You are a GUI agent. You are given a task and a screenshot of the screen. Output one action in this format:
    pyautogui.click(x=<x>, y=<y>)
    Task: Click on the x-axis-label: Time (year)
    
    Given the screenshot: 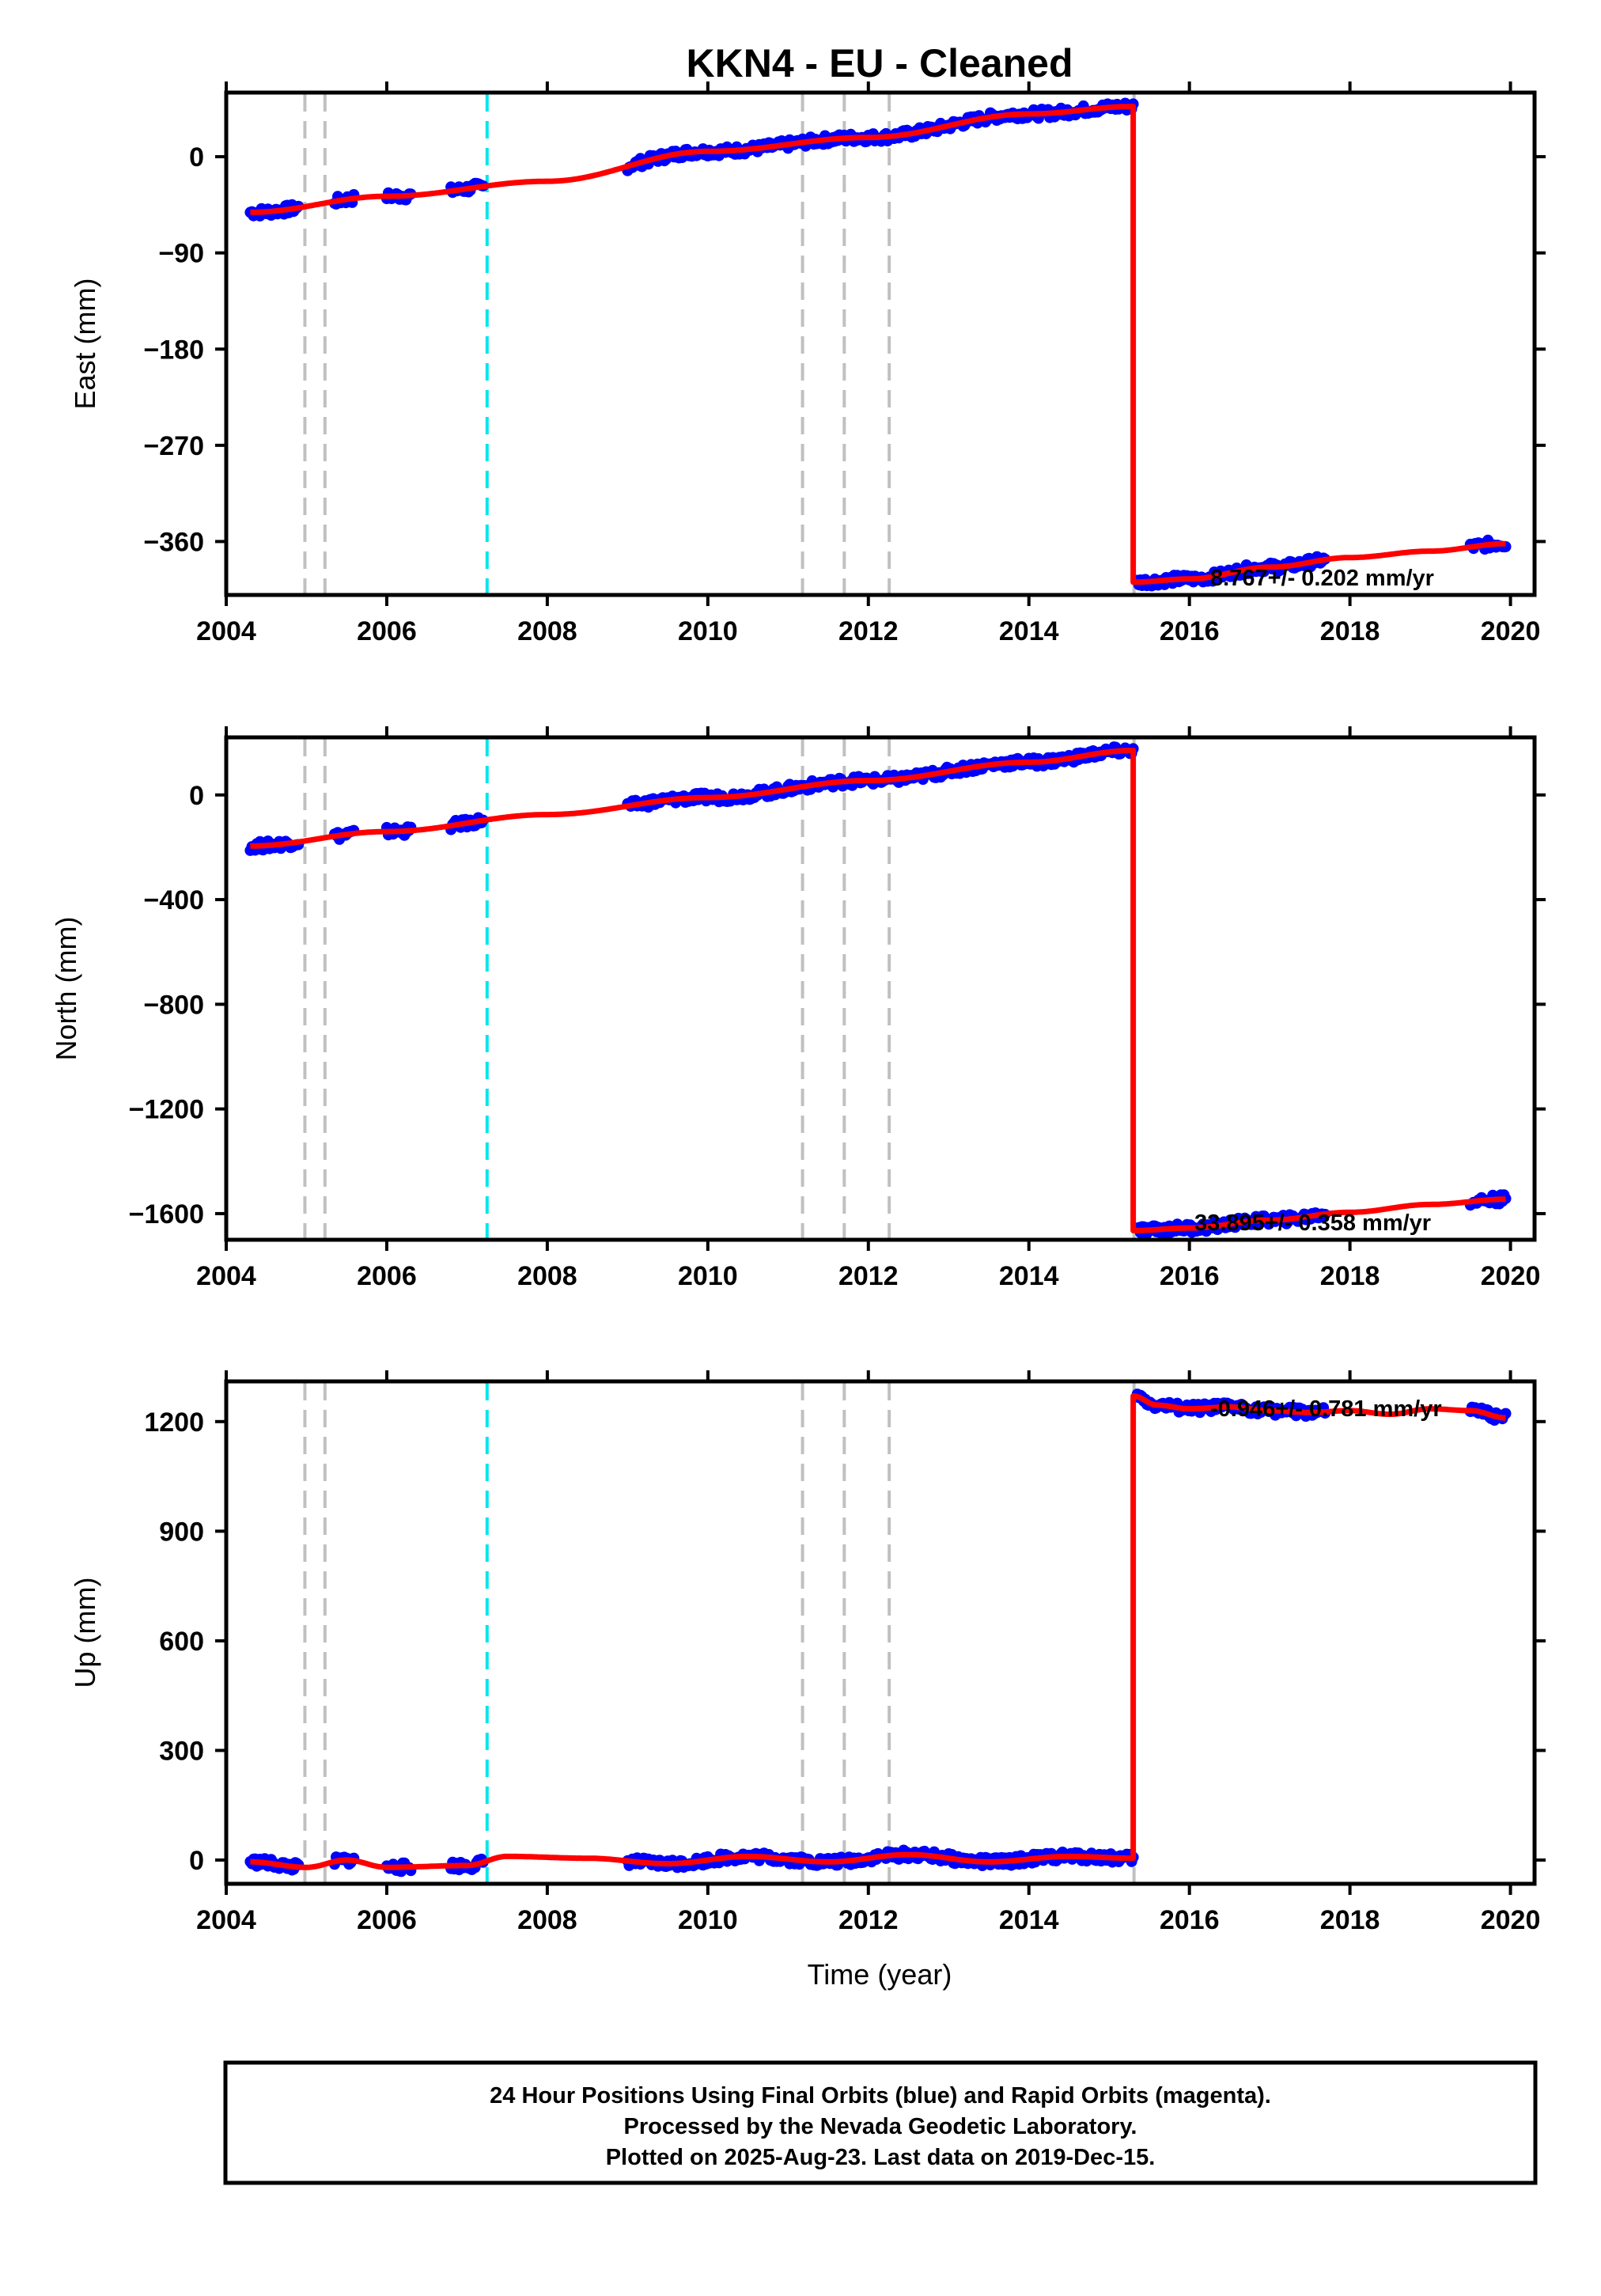 What is the action you would take?
    pyautogui.click(x=880, y=1974)
    